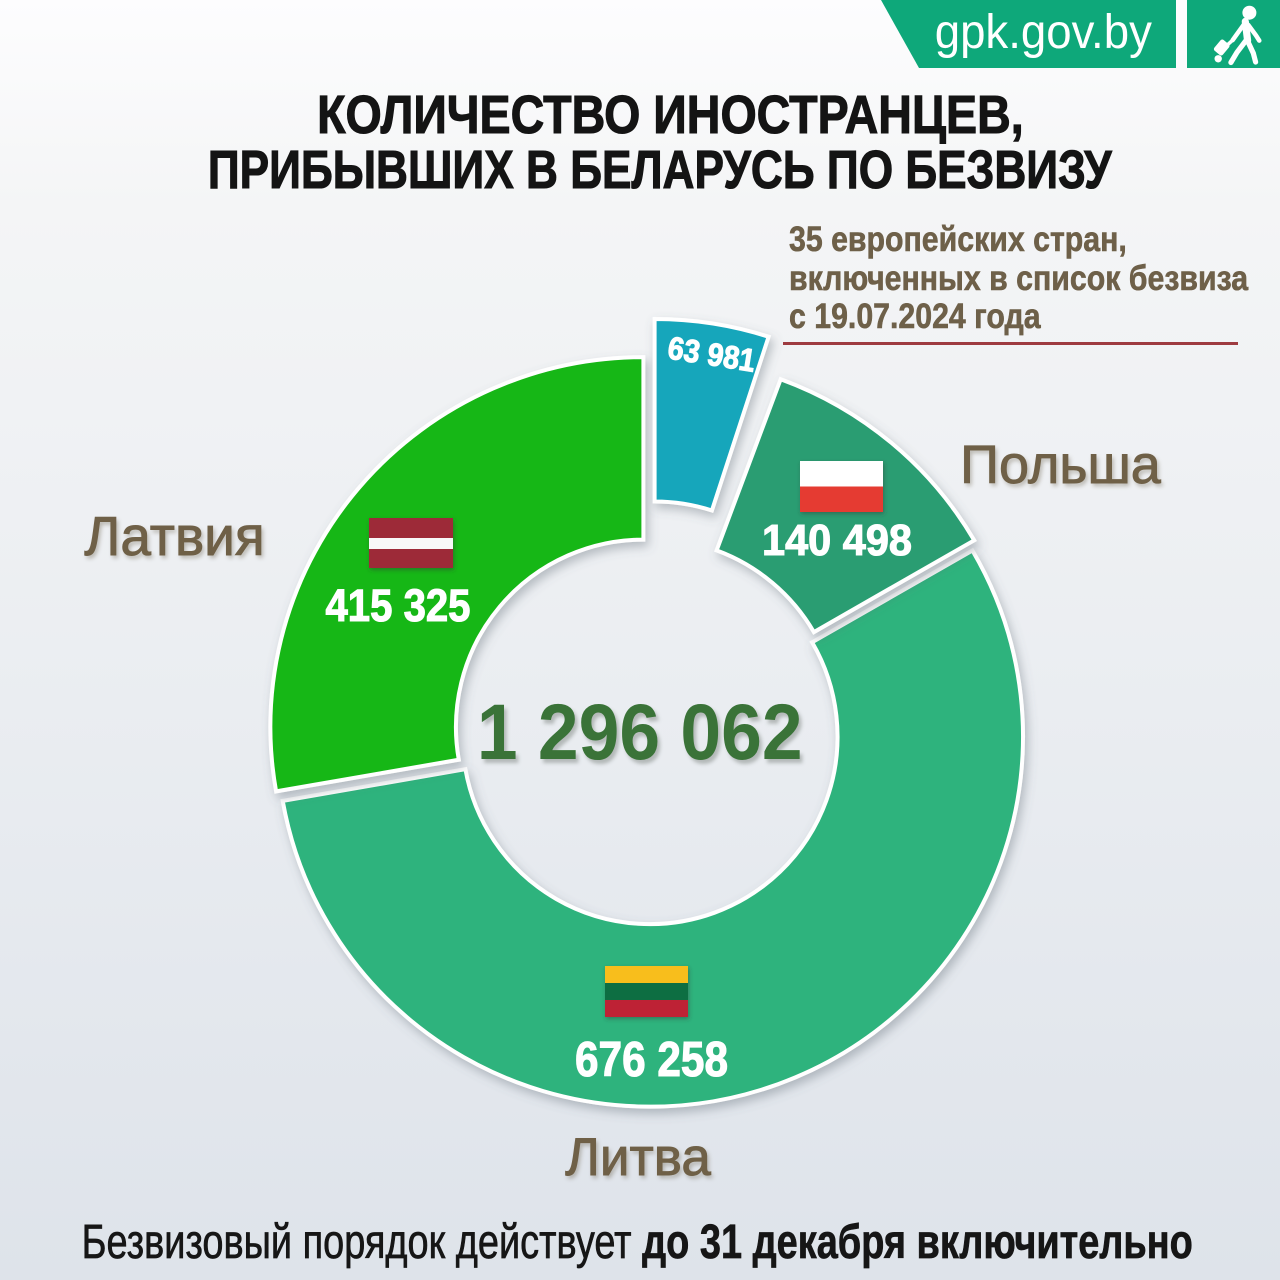 Image resolution: width=1280 pixels, height=1280 pixels. I want to click on svg-text: 415 325, so click(398, 605).